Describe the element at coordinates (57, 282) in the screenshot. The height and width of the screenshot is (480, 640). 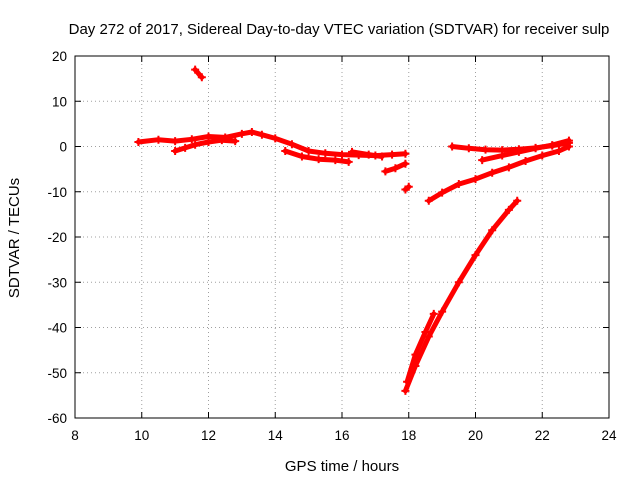
I see `y-tick-label: -30` at that location.